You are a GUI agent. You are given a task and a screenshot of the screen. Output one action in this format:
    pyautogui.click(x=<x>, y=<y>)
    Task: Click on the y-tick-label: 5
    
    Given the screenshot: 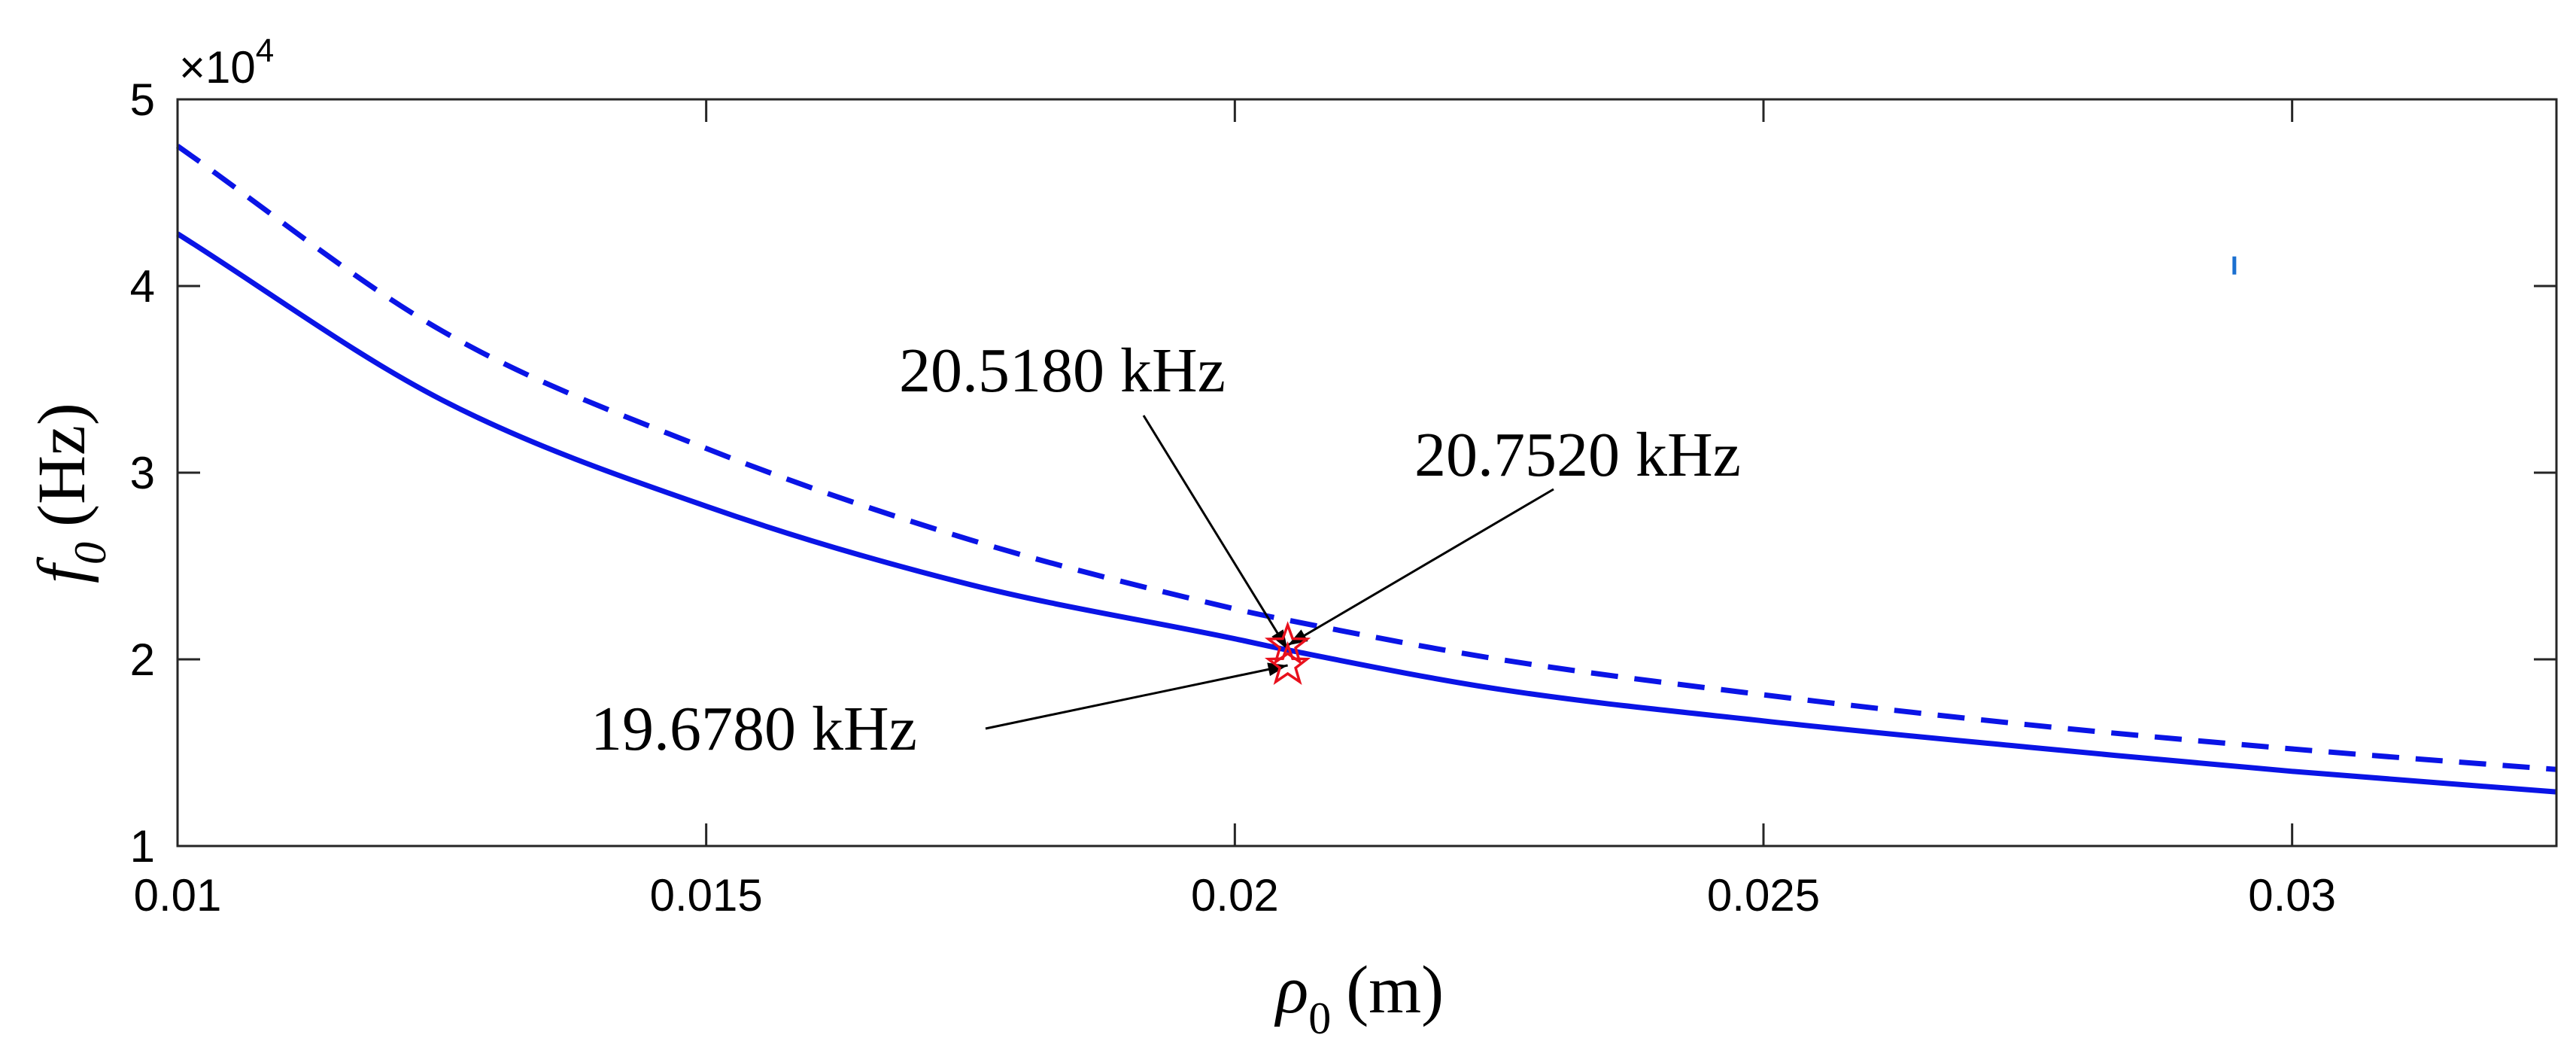 What is the action you would take?
    pyautogui.click(x=142, y=100)
    